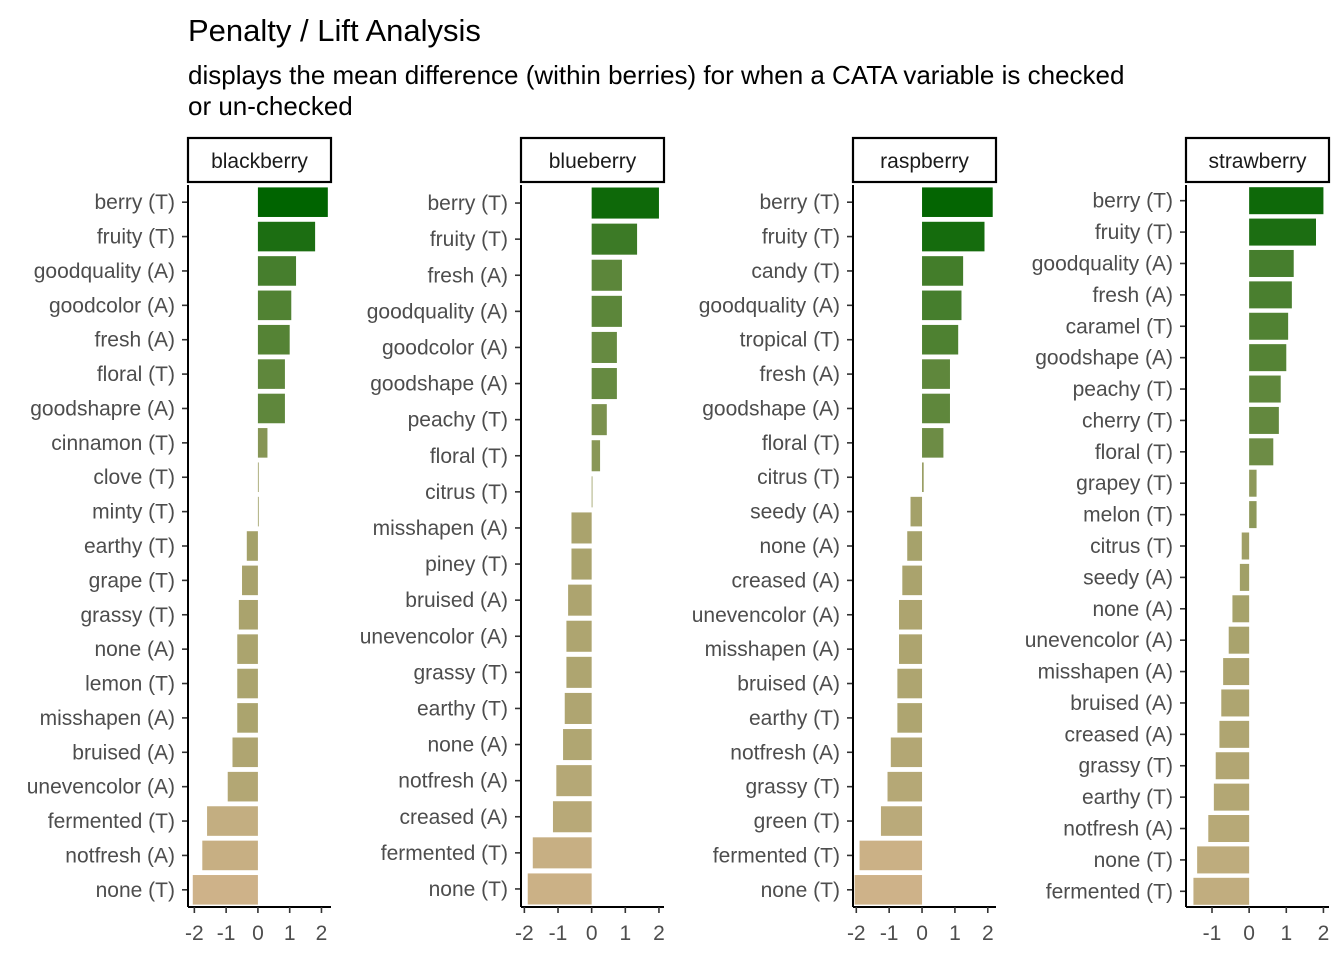  I want to click on y-tick-label: minty (T), so click(133, 512).